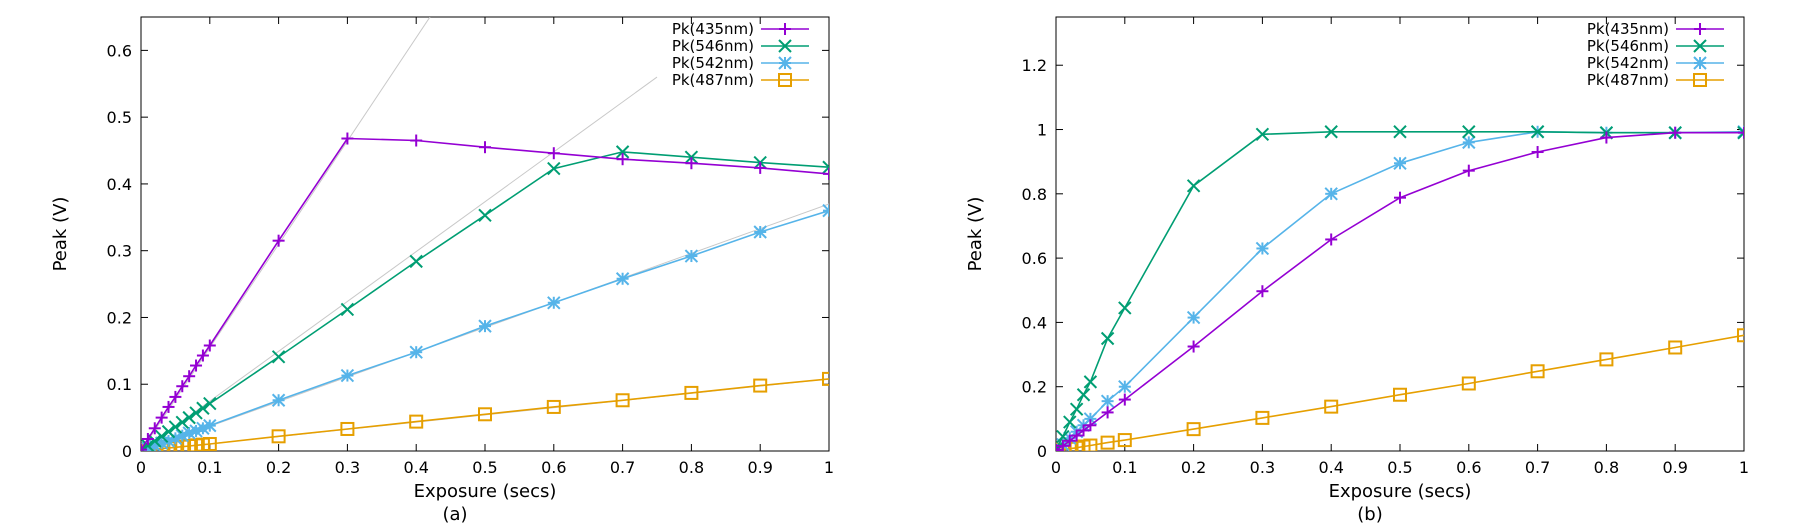  What do you see at coordinates (553, 467) in the screenshot?
I see `x-tick-label: 0.6` at bounding box center [553, 467].